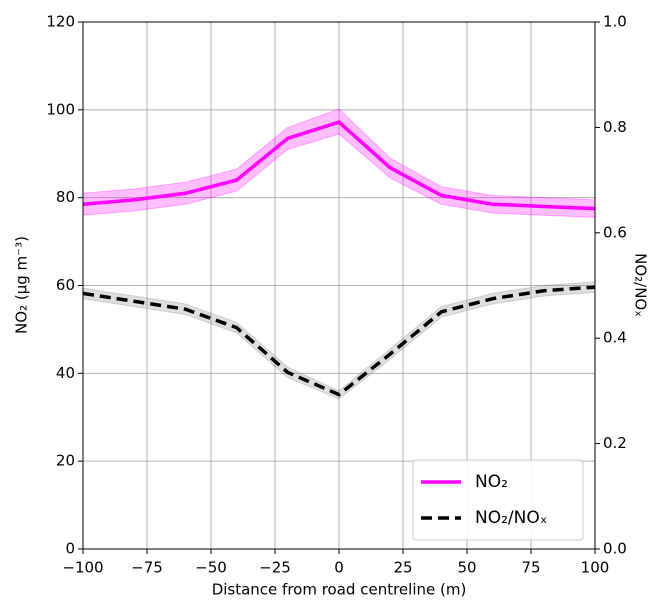 The height and width of the screenshot is (600, 654). Describe the element at coordinates (147, 568) in the screenshot. I see `x-tick-label: −75` at that location.